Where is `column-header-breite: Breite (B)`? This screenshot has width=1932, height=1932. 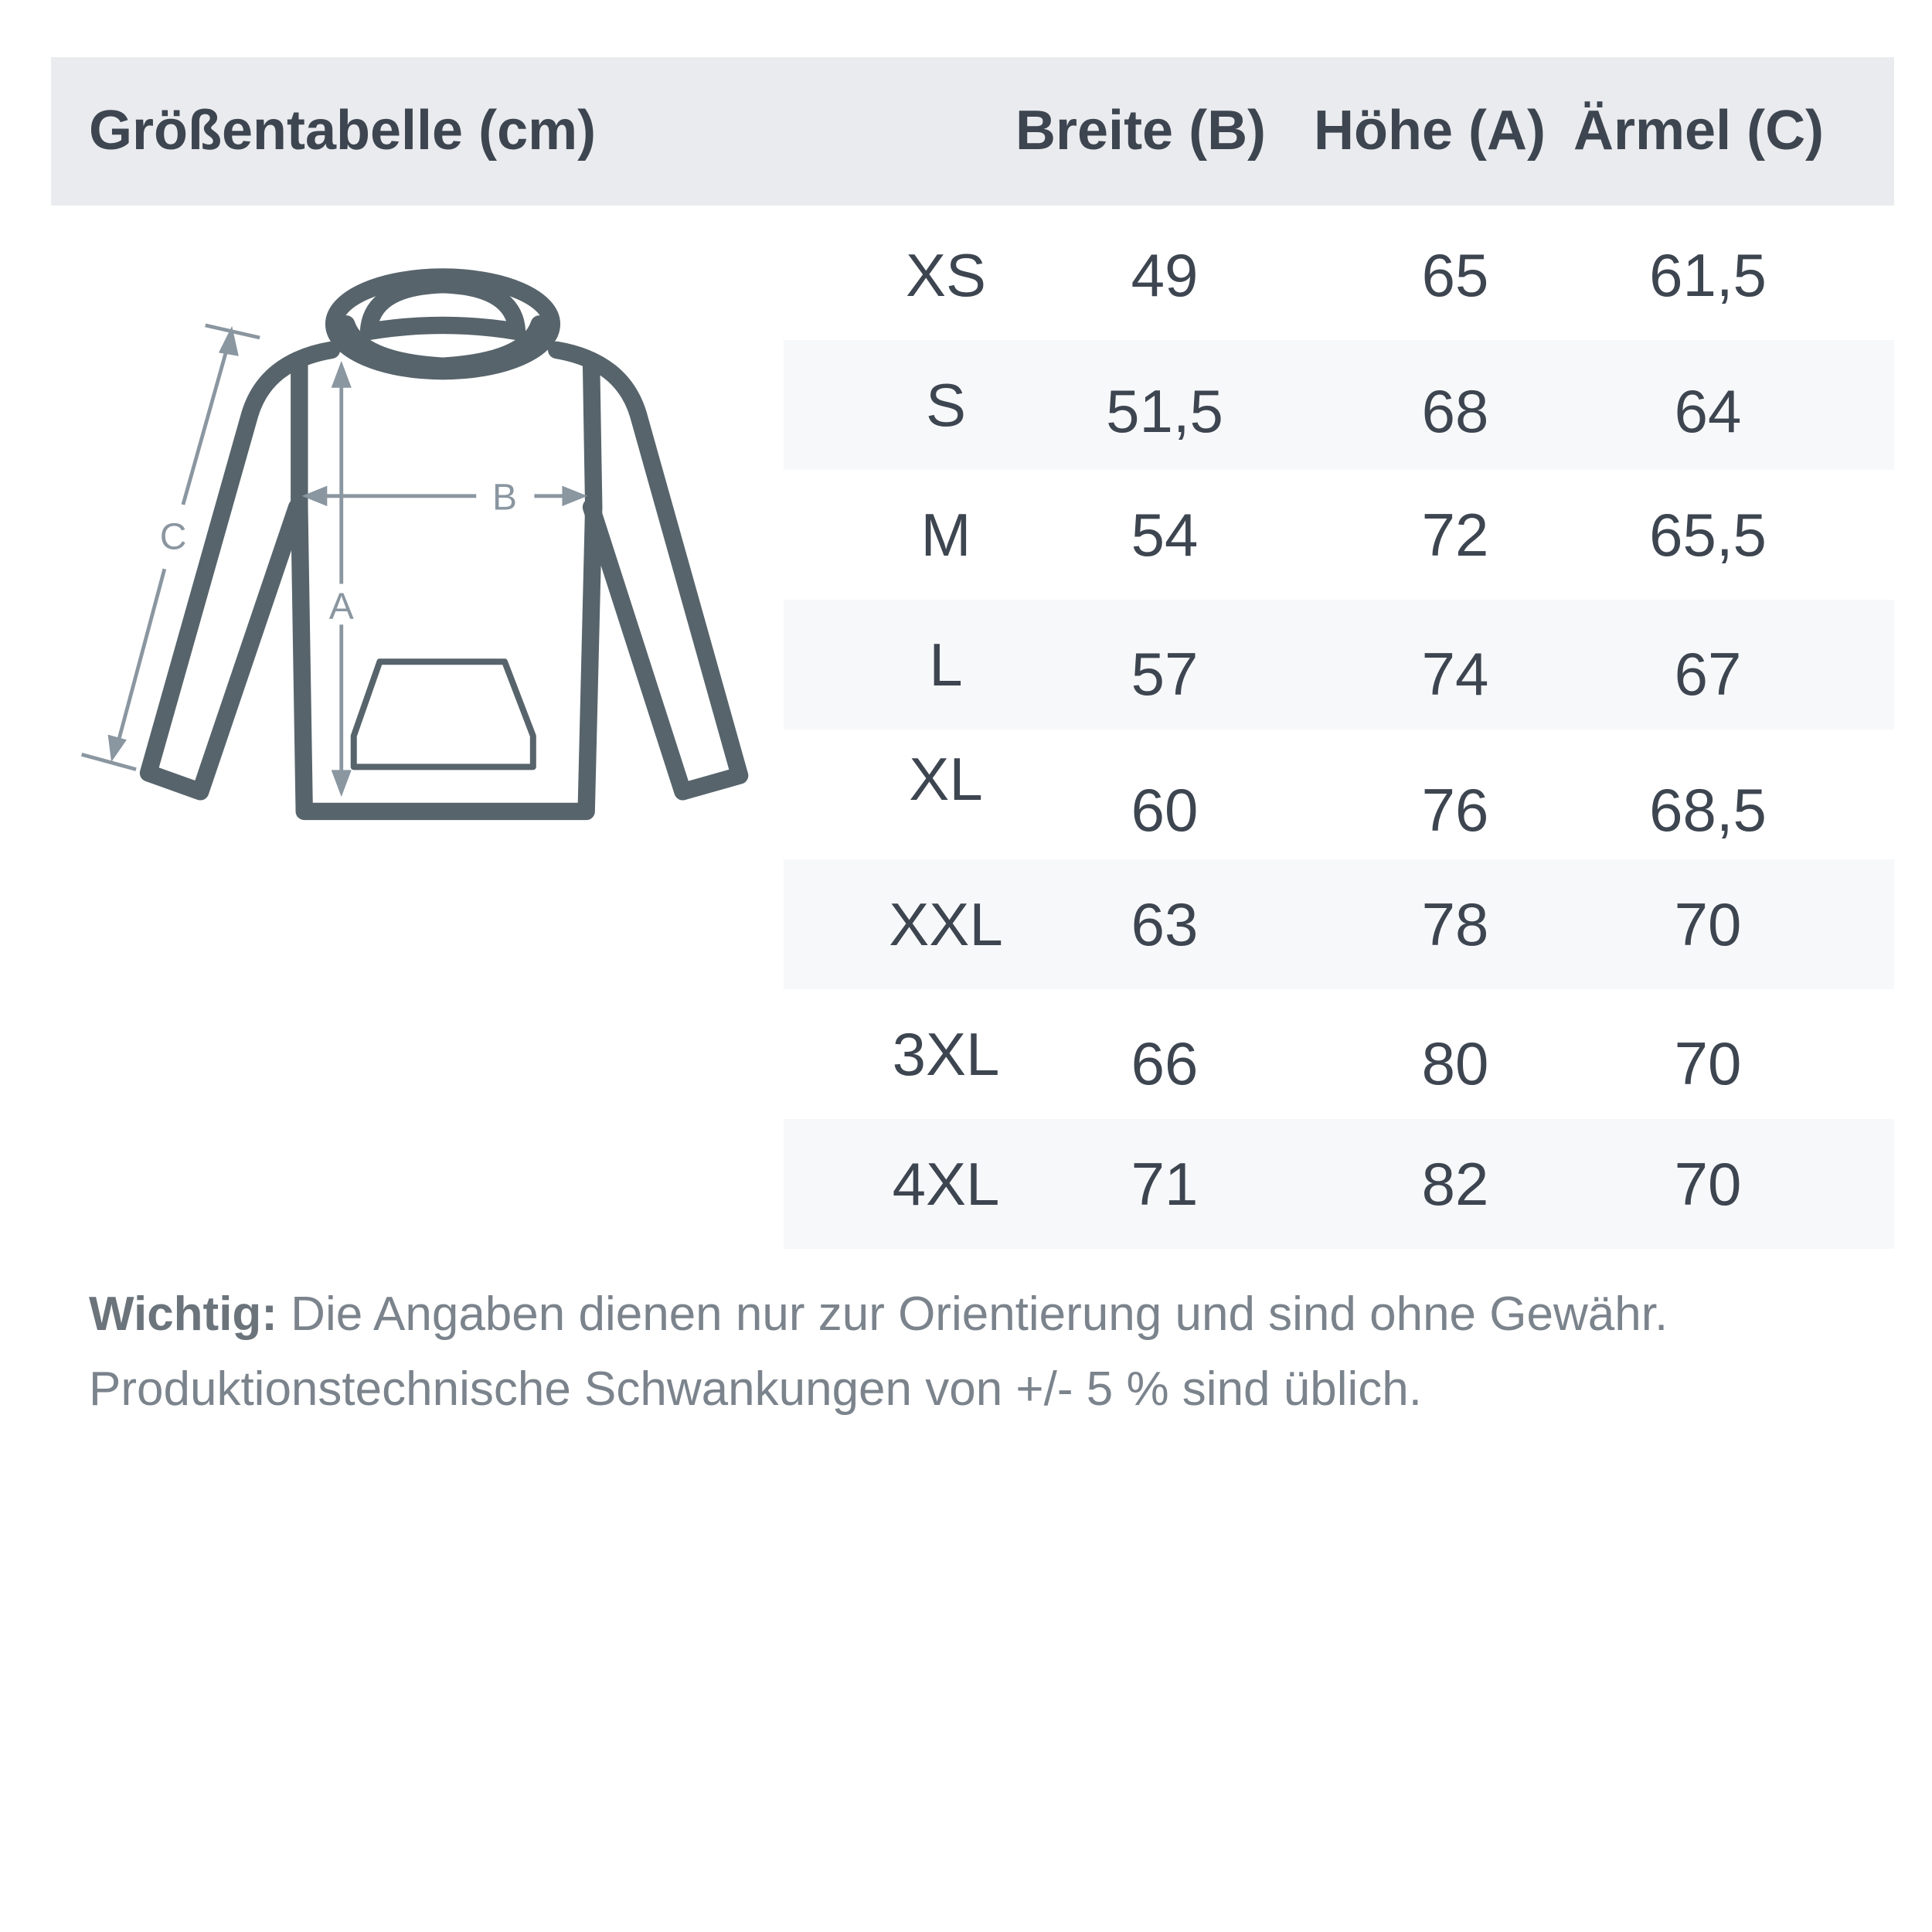
column-header-breite: Breite (B) is located at coordinates (1141, 131).